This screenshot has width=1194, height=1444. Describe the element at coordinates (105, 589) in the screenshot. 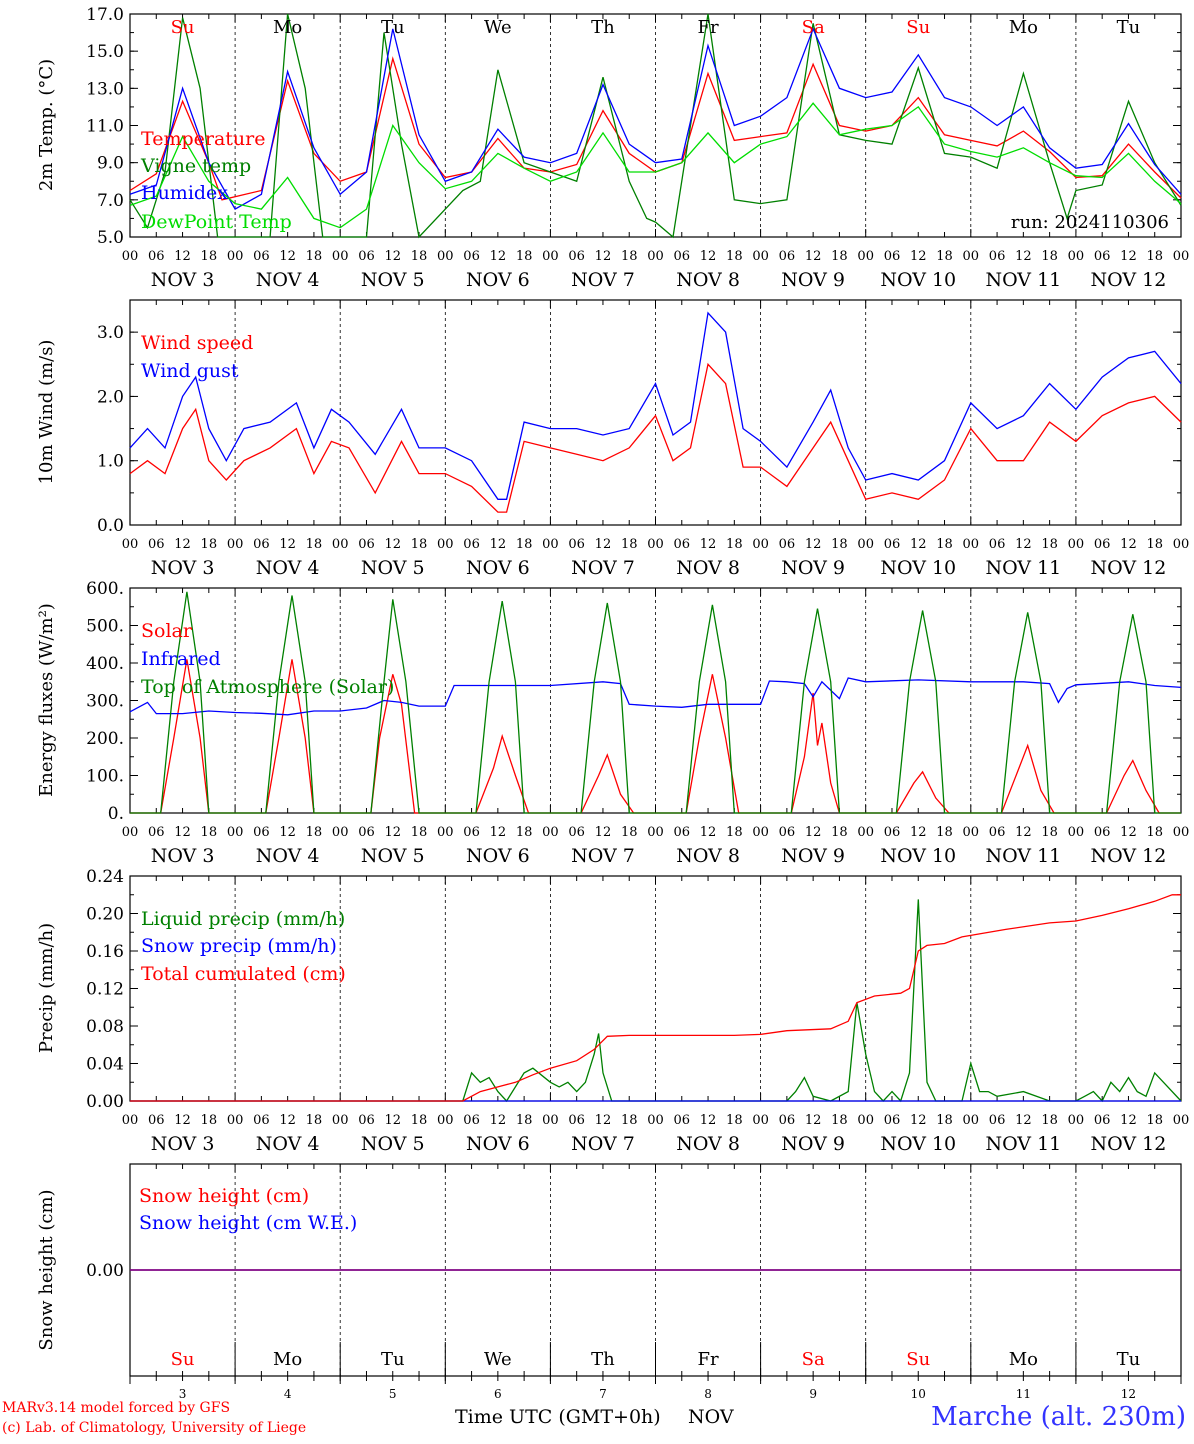

I see `y-tick-label: 600.` at that location.